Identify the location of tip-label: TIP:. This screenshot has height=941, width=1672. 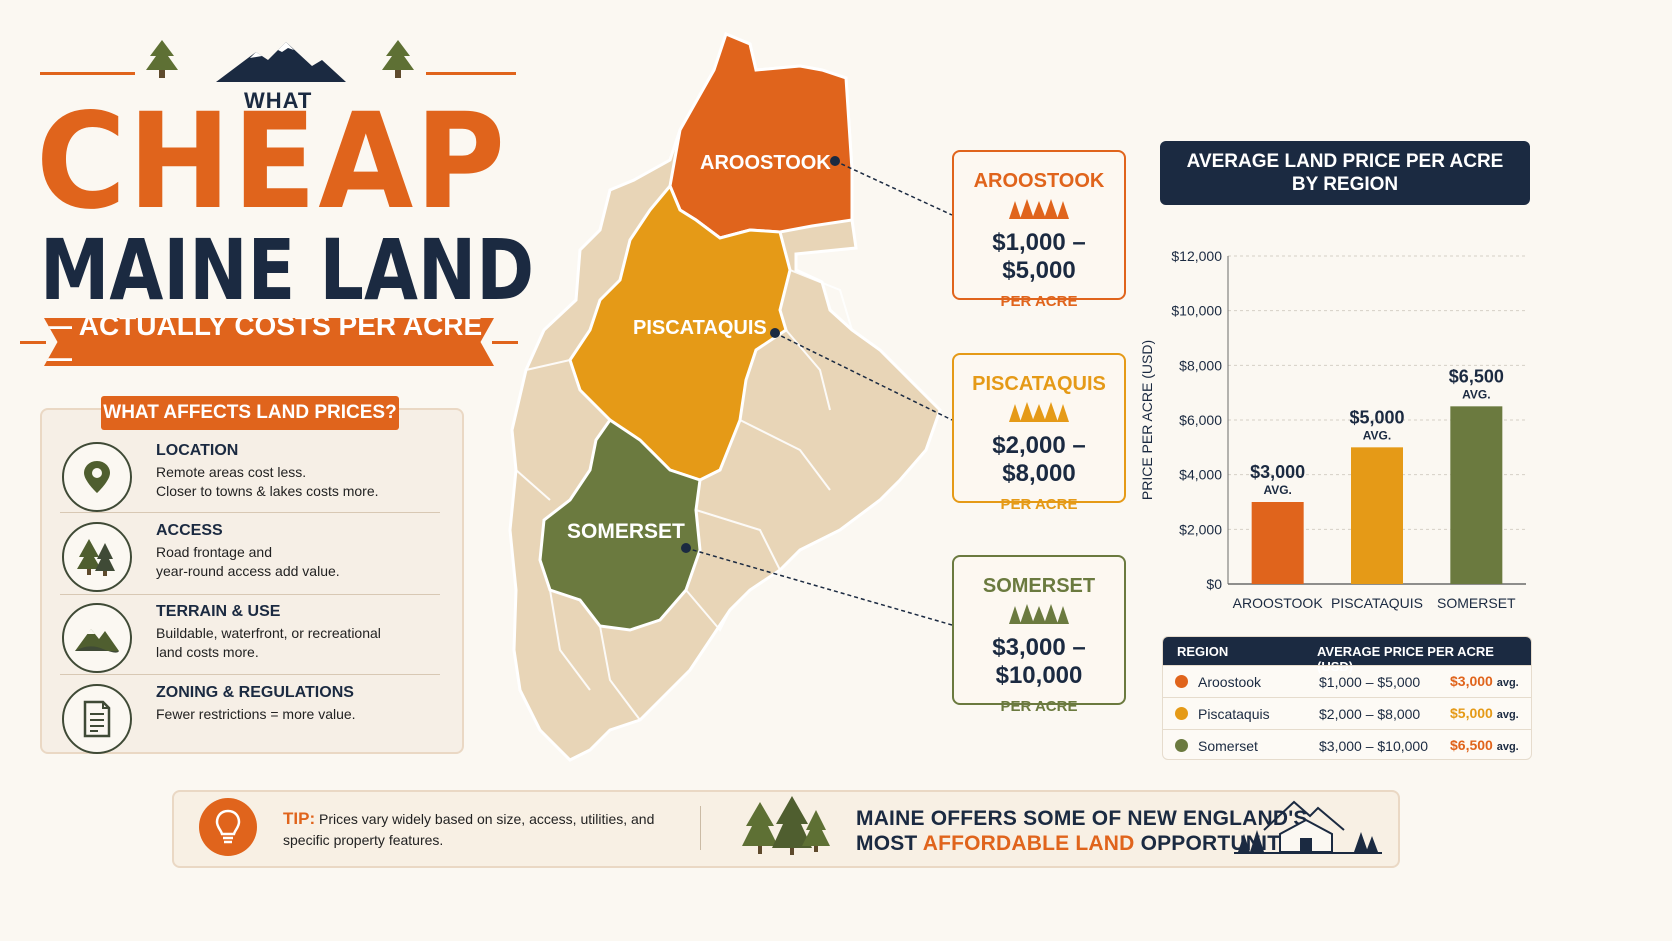
(299, 818).